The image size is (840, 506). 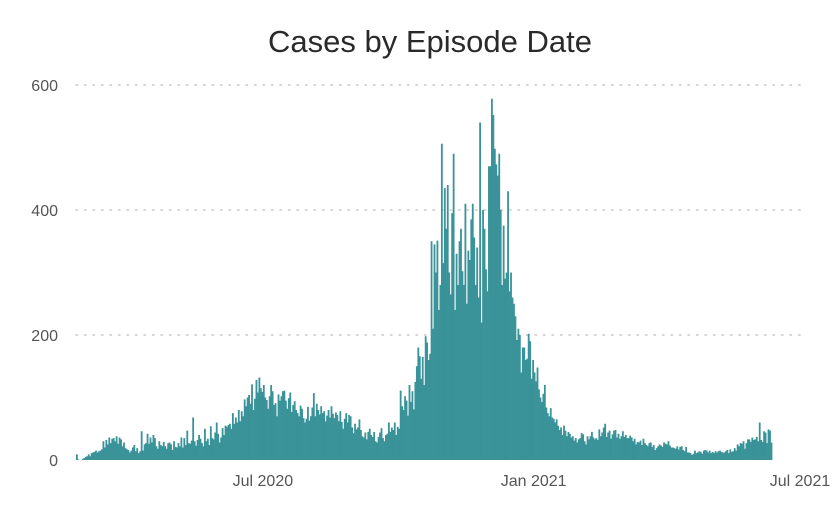 I want to click on x-tick-label: Jan 2021, so click(x=534, y=481).